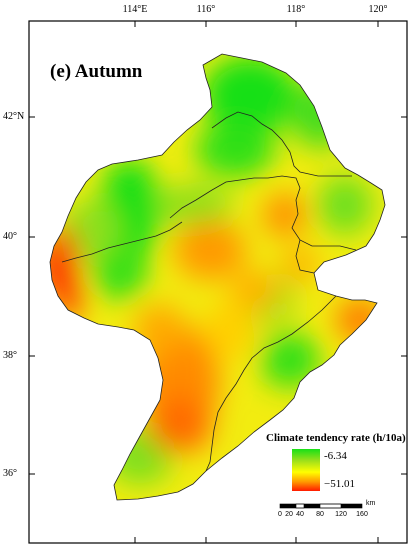 This screenshot has width=416, height=550. What do you see at coordinates (306, 470) in the screenshot?
I see `legend-color-ramp` at bounding box center [306, 470].